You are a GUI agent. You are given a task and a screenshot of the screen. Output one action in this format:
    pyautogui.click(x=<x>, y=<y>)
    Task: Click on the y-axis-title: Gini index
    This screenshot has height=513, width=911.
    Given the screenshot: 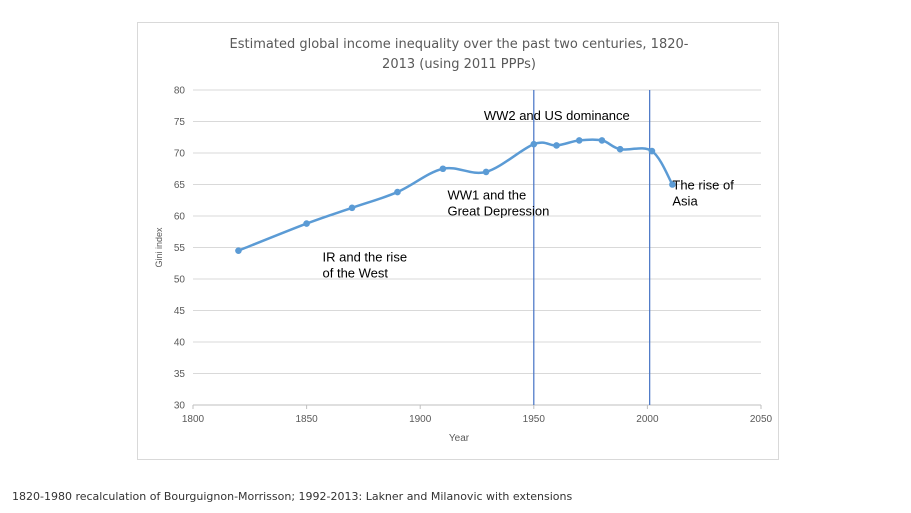 What is the action you would take?
    pyautogui.click(x=159, y=247)
    